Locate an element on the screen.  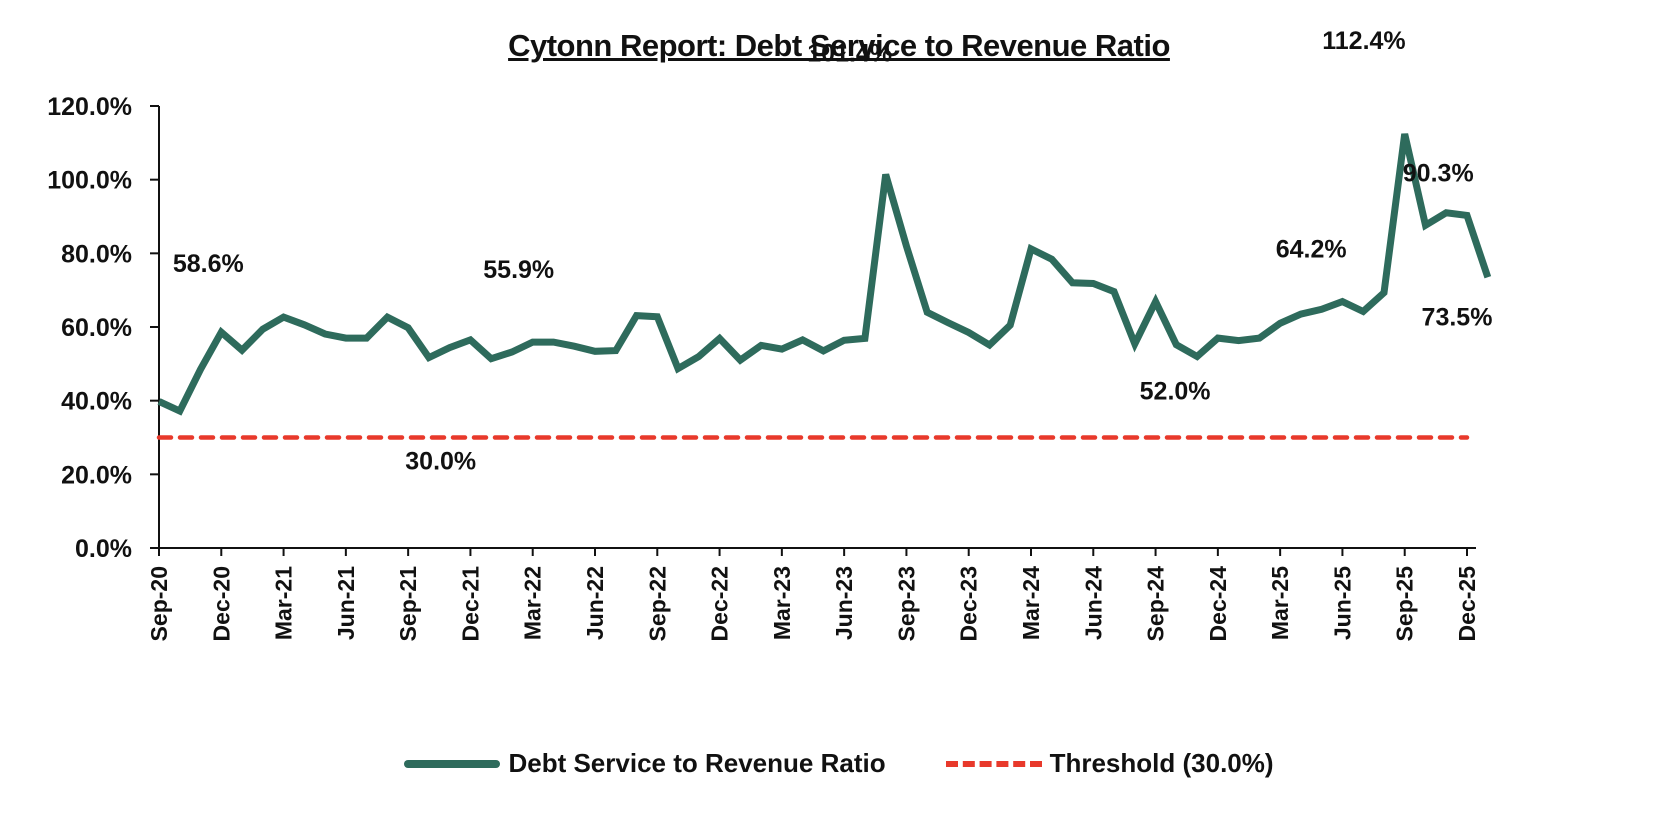
data-label: 73.5% is located at coordinates (1457, 317).